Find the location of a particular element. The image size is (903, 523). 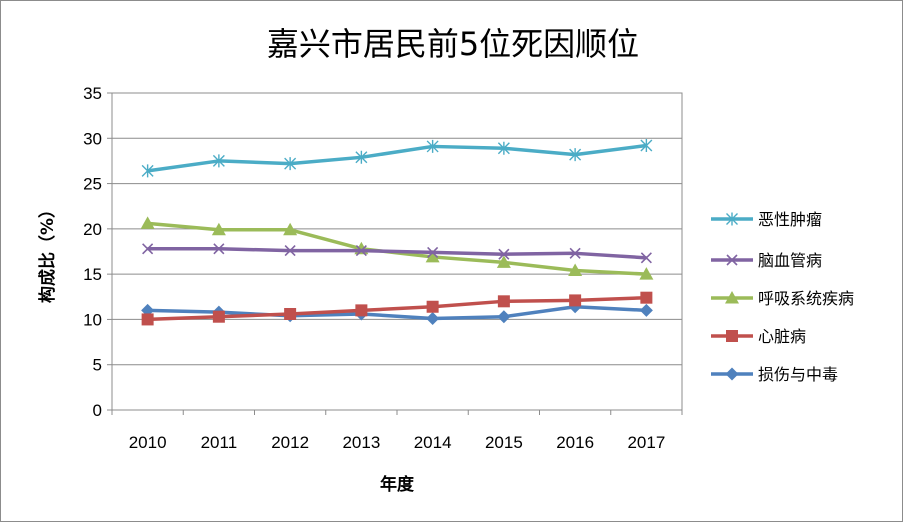

legend-item: 心脏病 is located at coordinates (758, 336).